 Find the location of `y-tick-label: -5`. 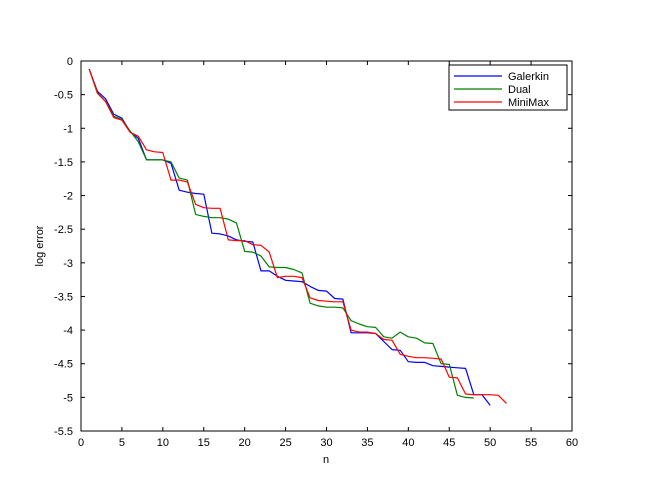

y-tick-label: -5 is located at coordinates (68, 398).